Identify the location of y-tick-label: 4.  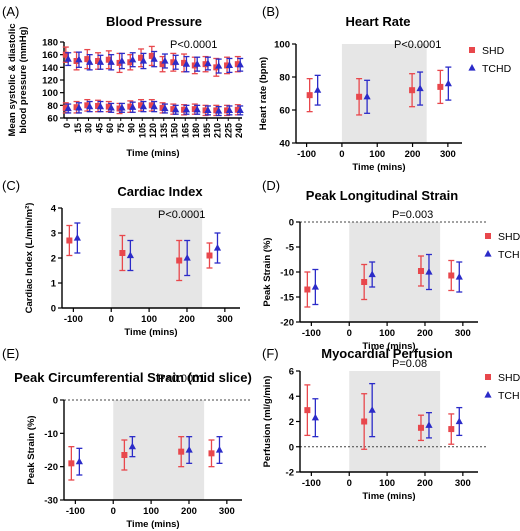
(292, 397).